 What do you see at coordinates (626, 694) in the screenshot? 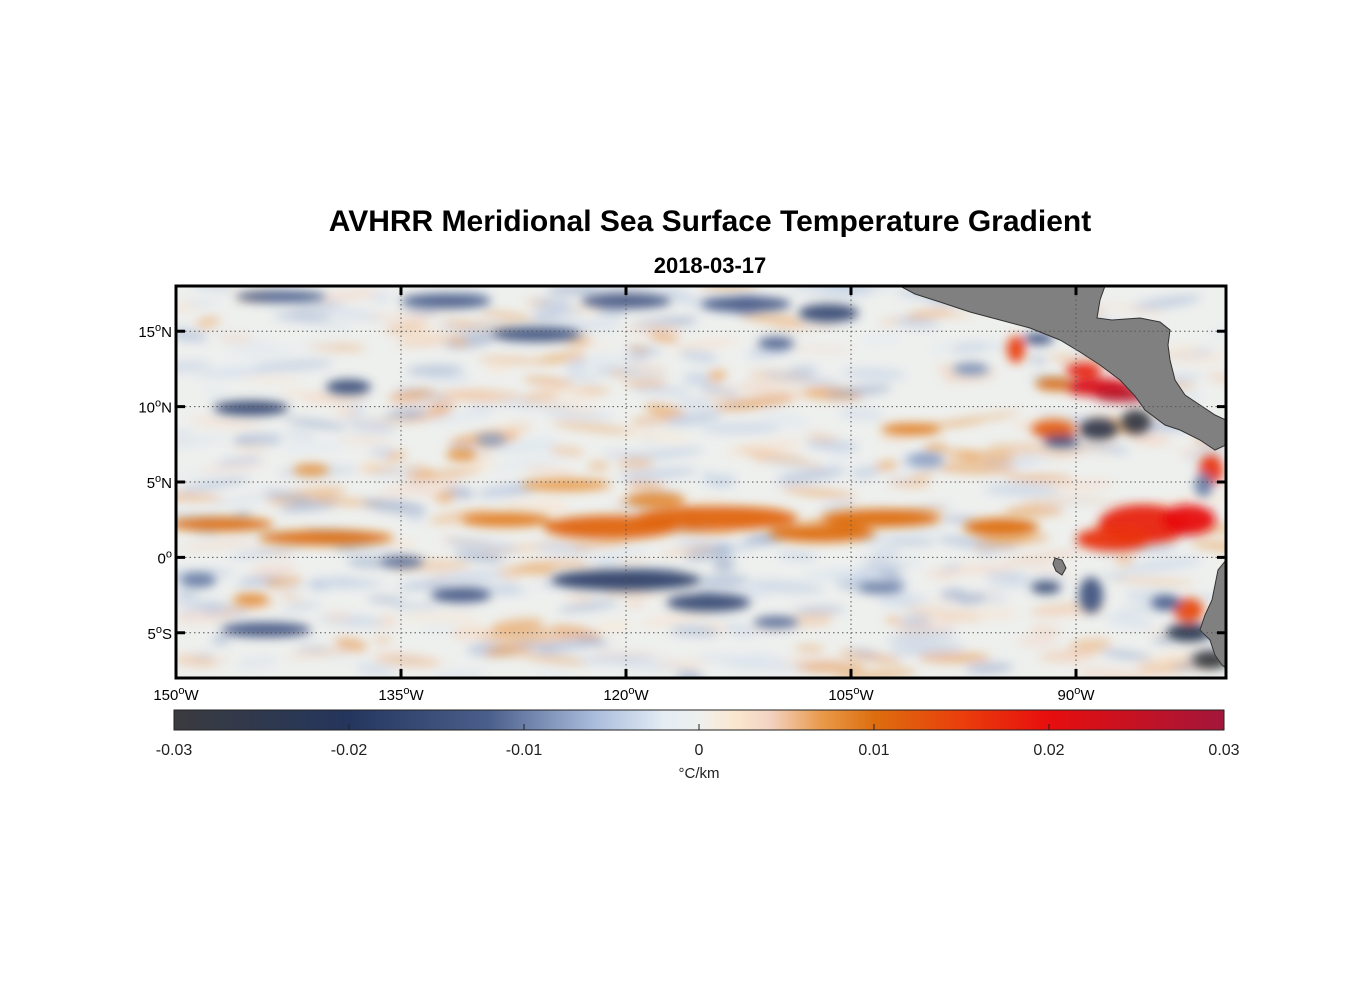
I see `lon-tick-label: 120oW` at bounding box center [626, 694].